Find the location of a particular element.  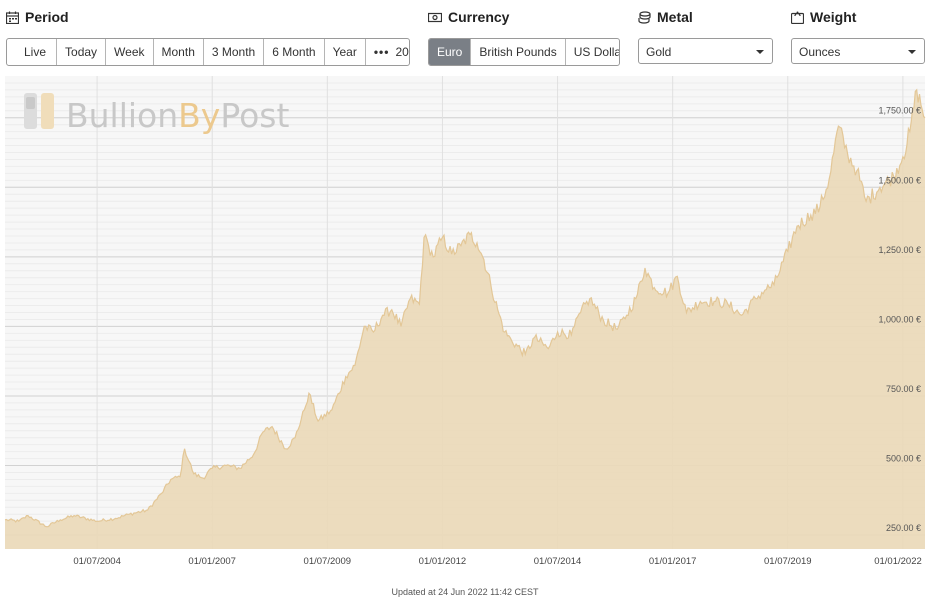

period-month-button: Month is located at coordinates (179, 52).